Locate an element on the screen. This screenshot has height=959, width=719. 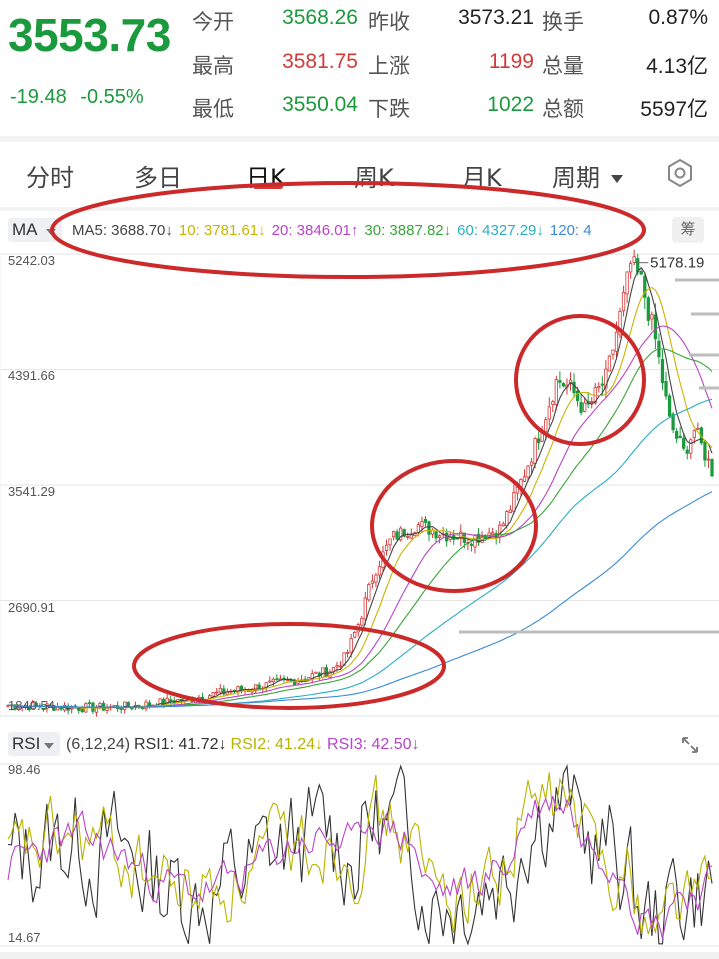
open-label: 今开 is located at coordinates (213, 22).